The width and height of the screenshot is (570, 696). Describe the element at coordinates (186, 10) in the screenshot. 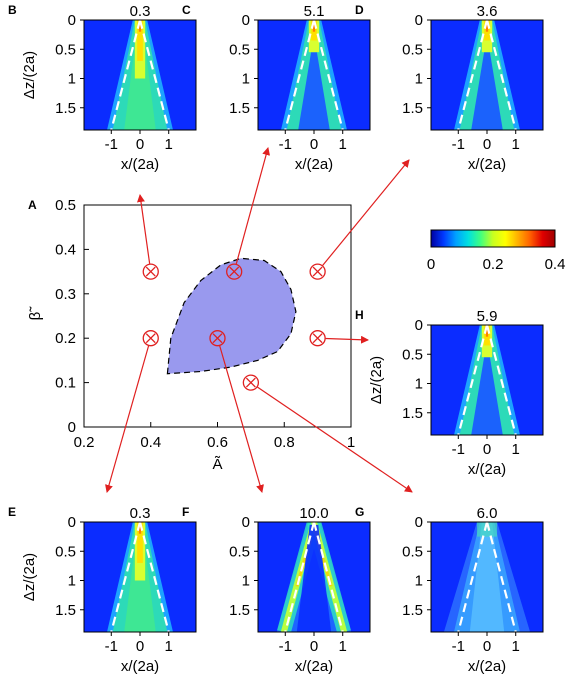

I see `panel-letter: C` at that location.